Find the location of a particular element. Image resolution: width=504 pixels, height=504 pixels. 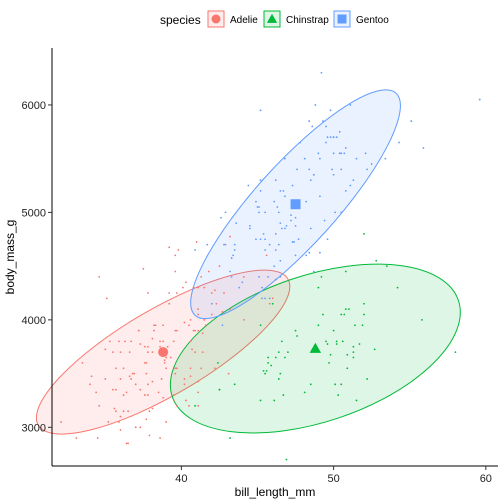

x-axis-title: bill_length_mm is located at coordinates (275, 492).